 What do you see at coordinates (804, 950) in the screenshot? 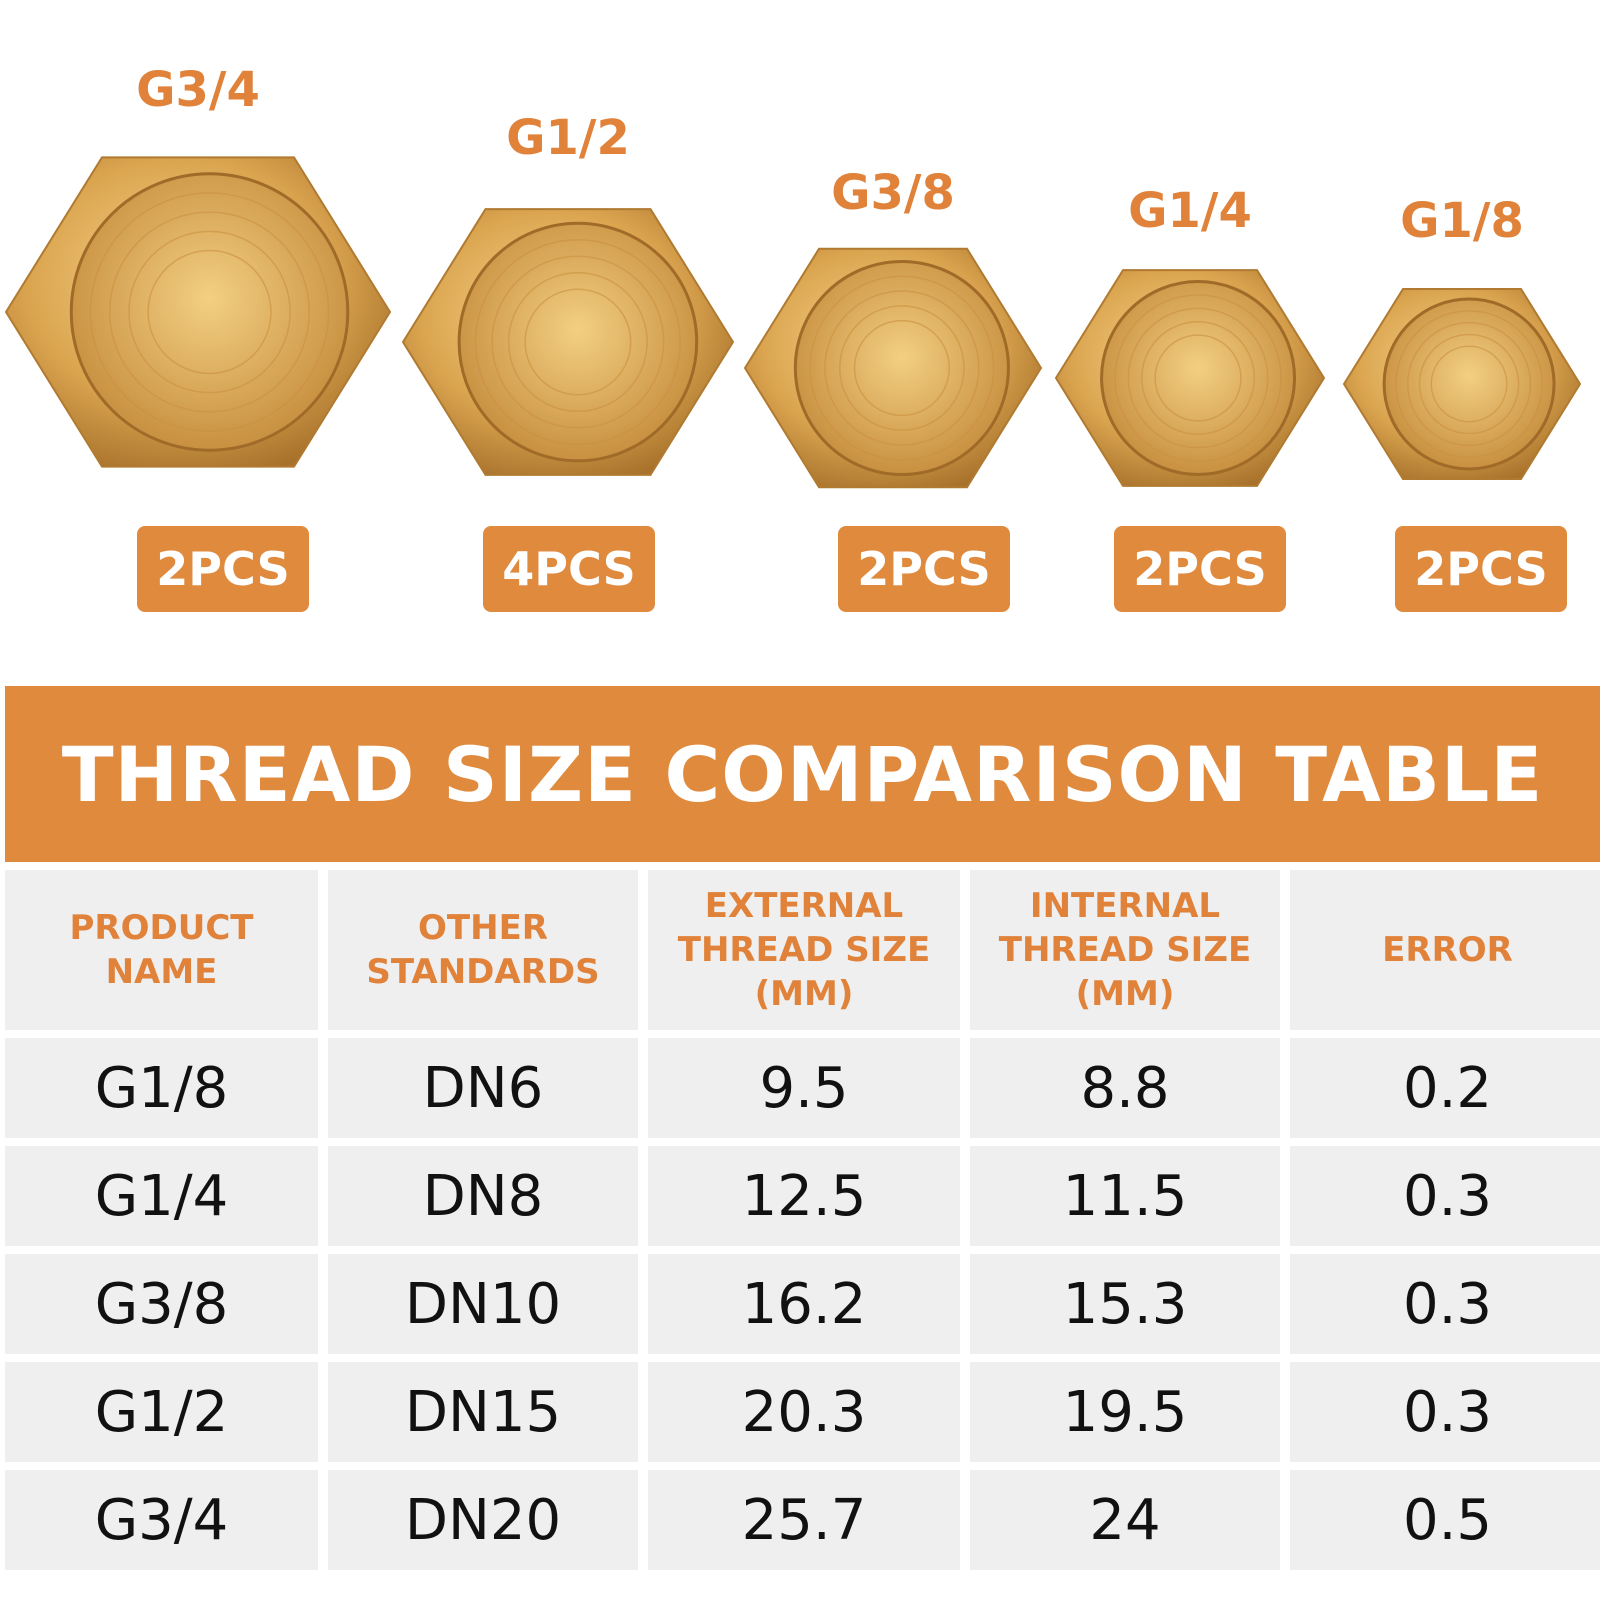
I see `header-cell: EXTERNAL THREAD SIZE (MM)` at bounding box center [804, 950].